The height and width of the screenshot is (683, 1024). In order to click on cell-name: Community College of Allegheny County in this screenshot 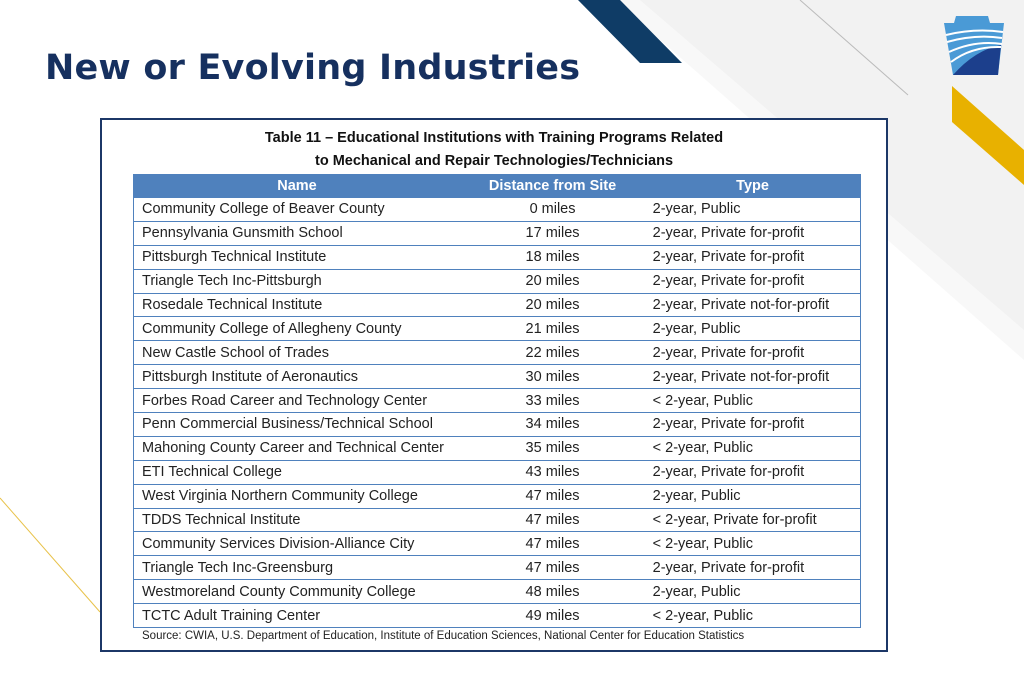, I will do `click(297, 329)`.